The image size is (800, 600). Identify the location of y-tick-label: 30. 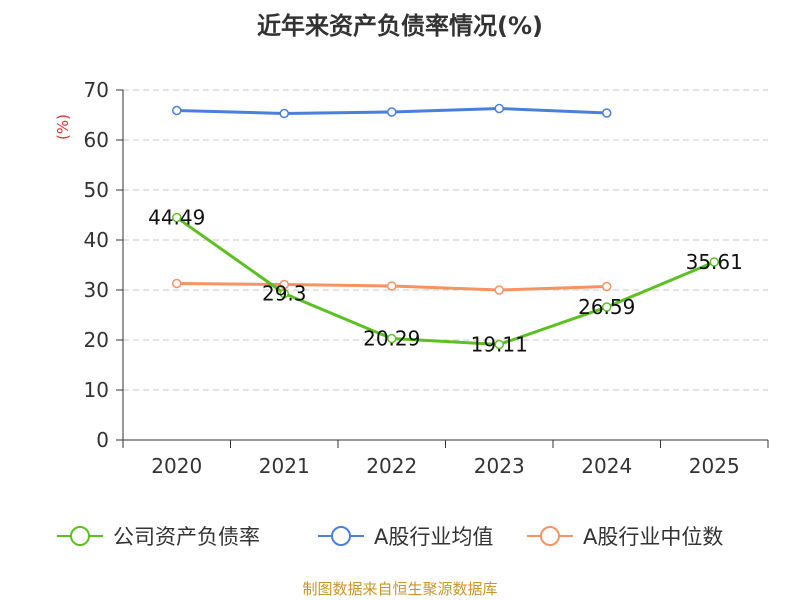
(96, 290).